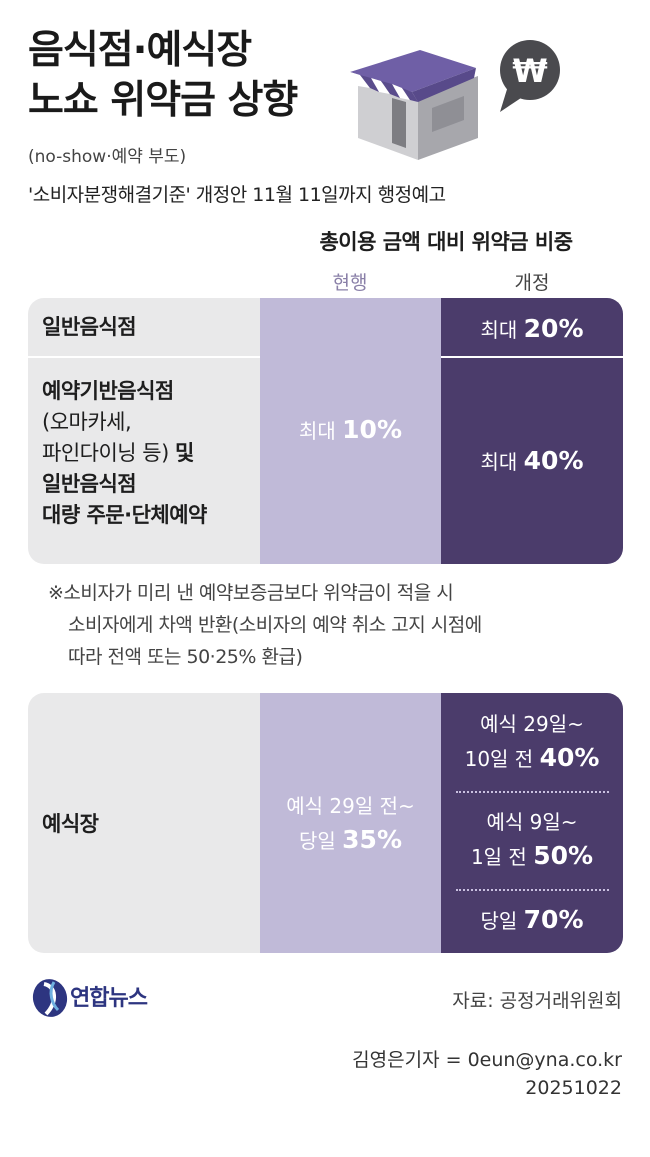 This screenshot has height=1157, width=650. I want to click on title-line1: 음식점·예식장, so click(140, 50).